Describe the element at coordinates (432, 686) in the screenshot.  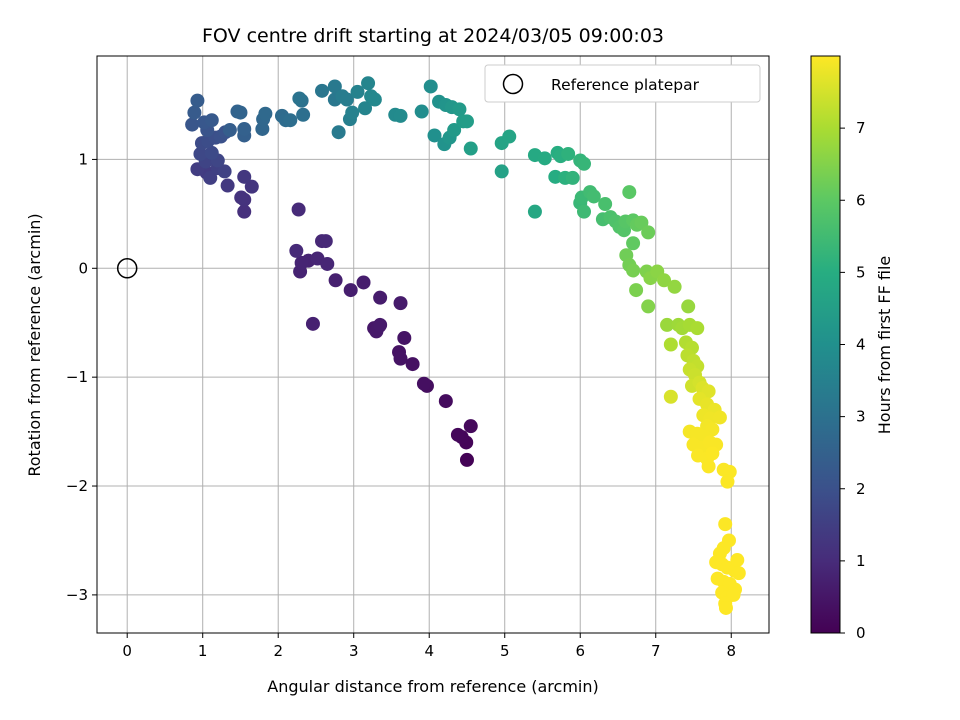
I see `x-axis-label: Angular distance from reference (arcmin)` at that location.